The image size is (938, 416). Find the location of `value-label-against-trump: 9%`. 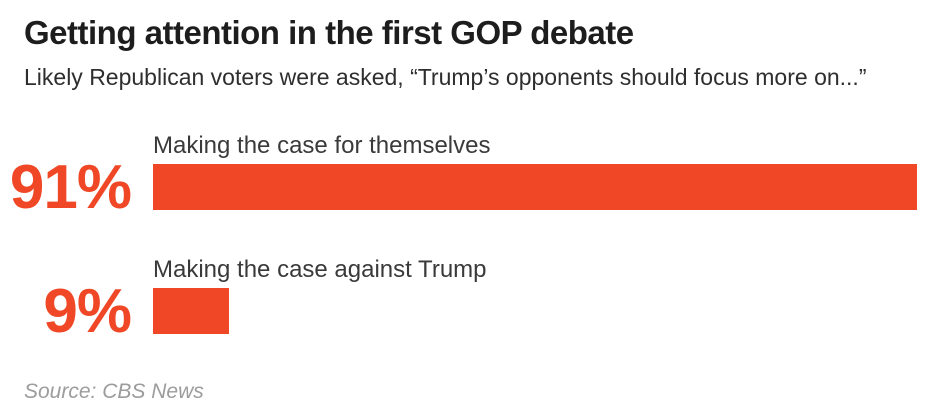

value-label-against-trump: 9% is located at coordinates (87, 311).